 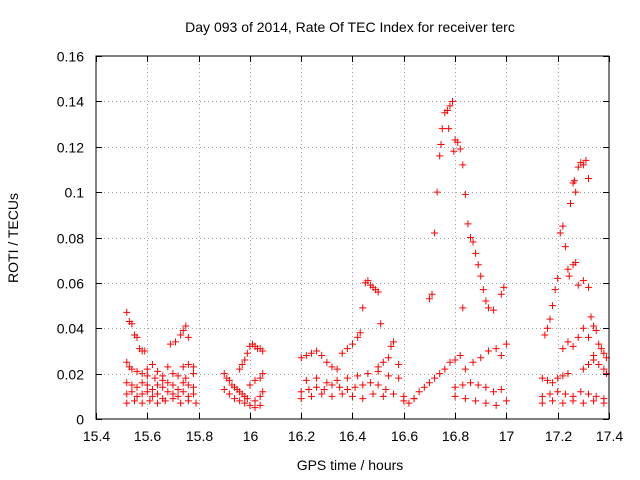 I want to click on y-tick-label: 0.06, so click(x=70, y=284).